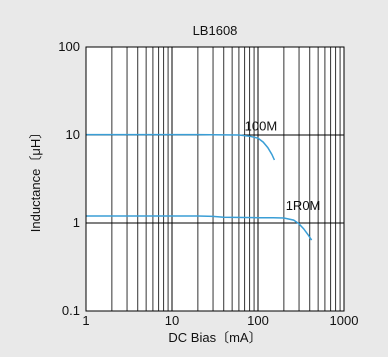 The width and height of the screenshot is (388, 357). What do you see at coordinates (258, 320) in the screenshot?
I see `x-tick-label: 100` at bounding box center [258, 320].